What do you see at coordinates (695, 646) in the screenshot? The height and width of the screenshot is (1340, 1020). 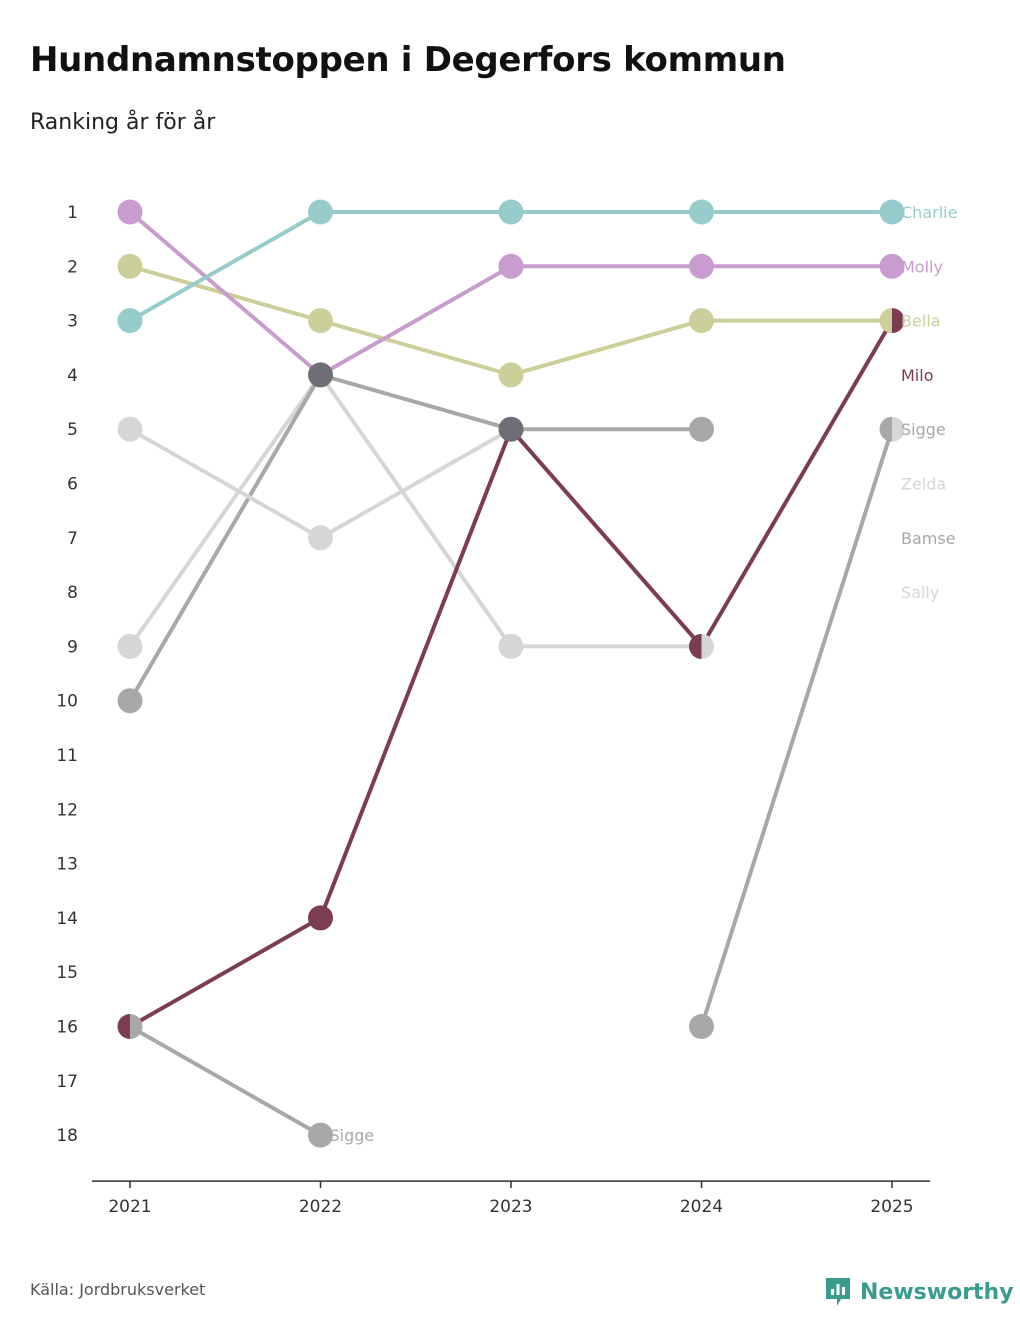 I see `point-milo-2024-left` at bounding box center [695, 646].